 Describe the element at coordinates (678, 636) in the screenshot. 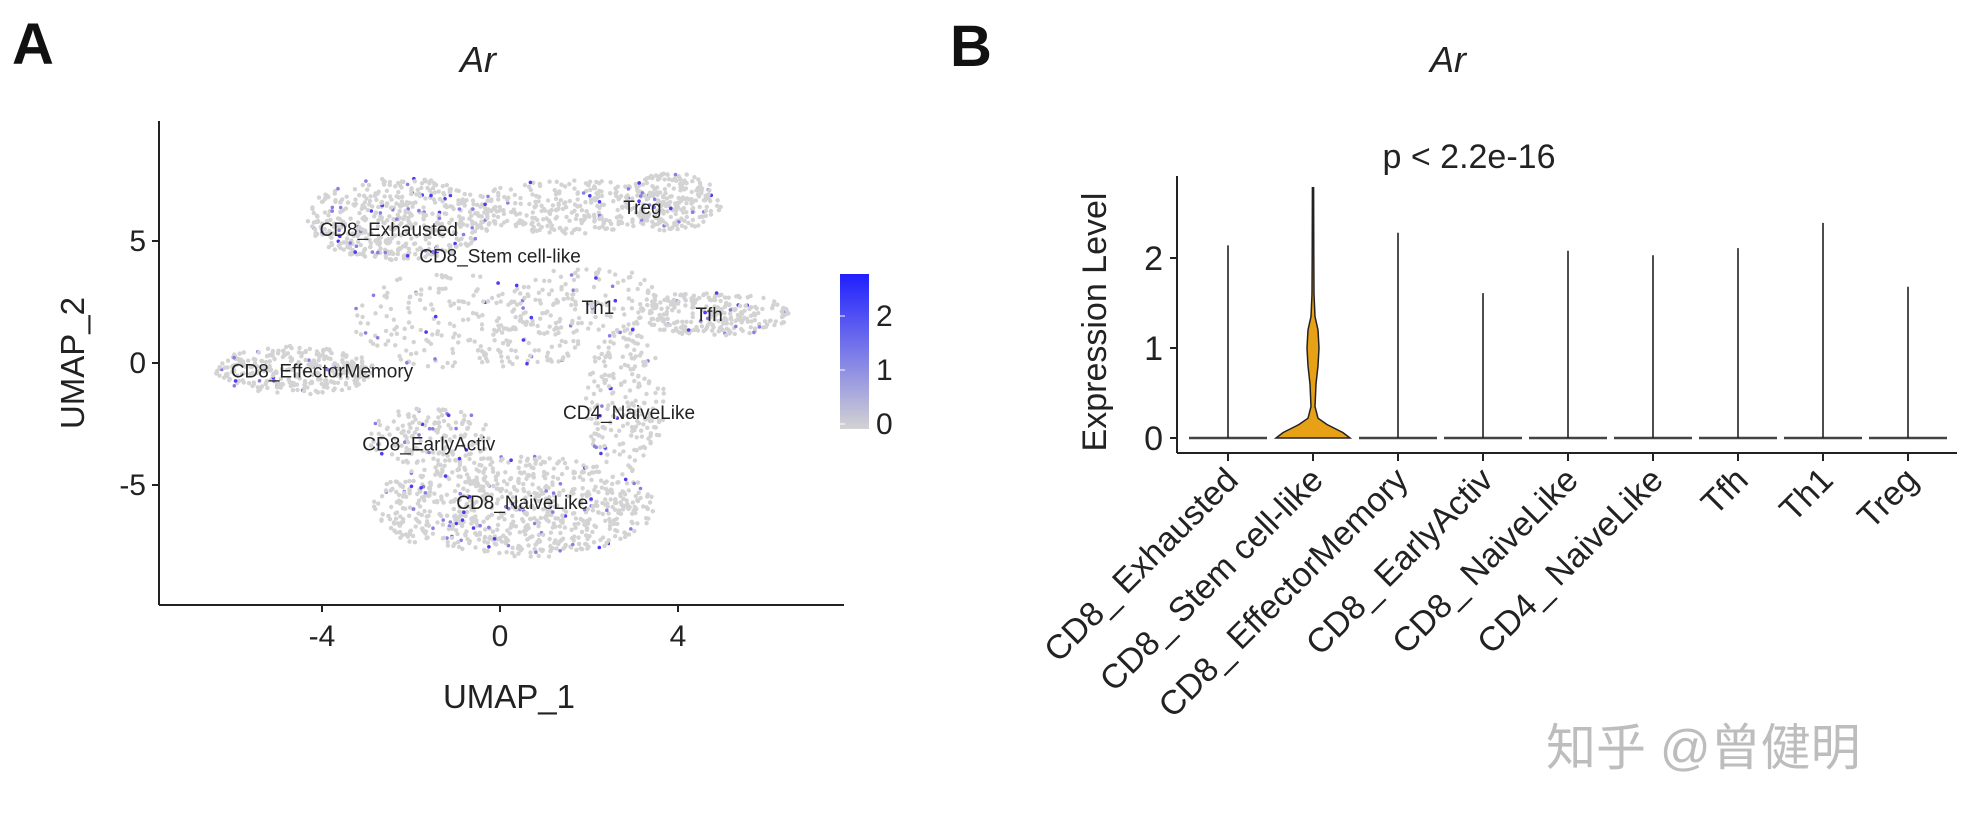

I see `x-tick-label: 4` at that location.